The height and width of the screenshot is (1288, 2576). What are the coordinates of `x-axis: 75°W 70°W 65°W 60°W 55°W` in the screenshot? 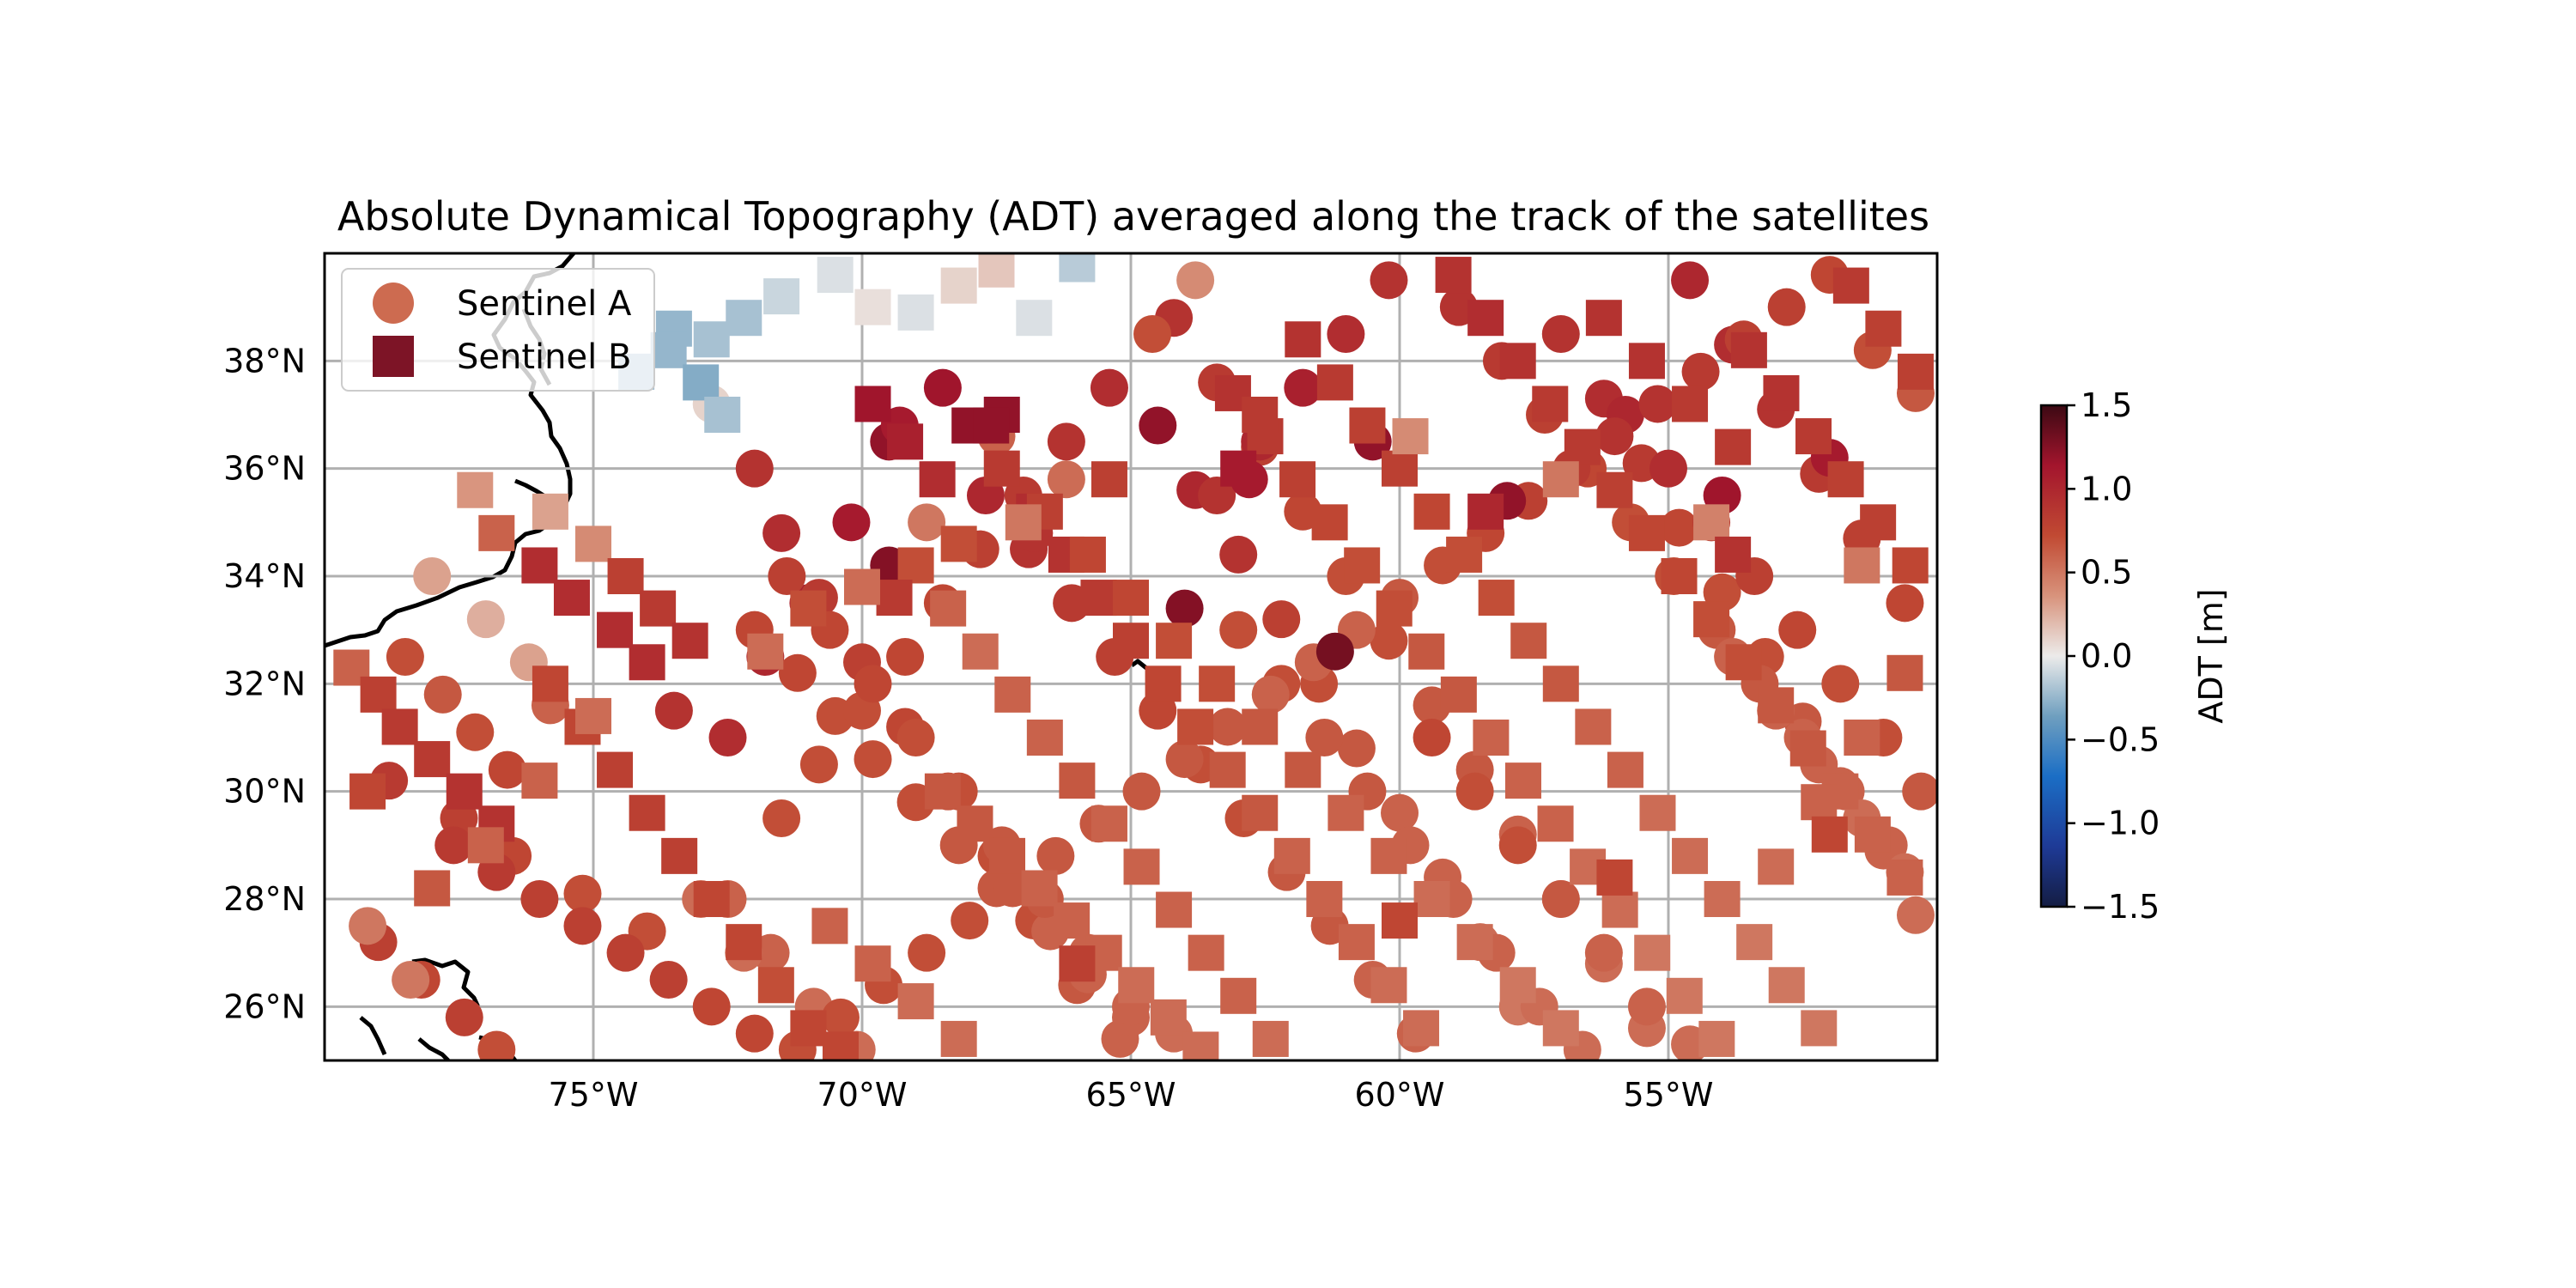 It's located at (1131, 1095).